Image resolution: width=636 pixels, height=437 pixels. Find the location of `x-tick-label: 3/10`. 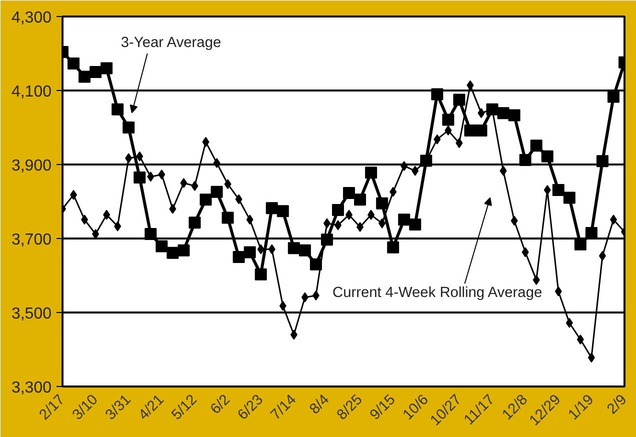

x-tick-label: 3/10 is located at coordinates (86, 408).